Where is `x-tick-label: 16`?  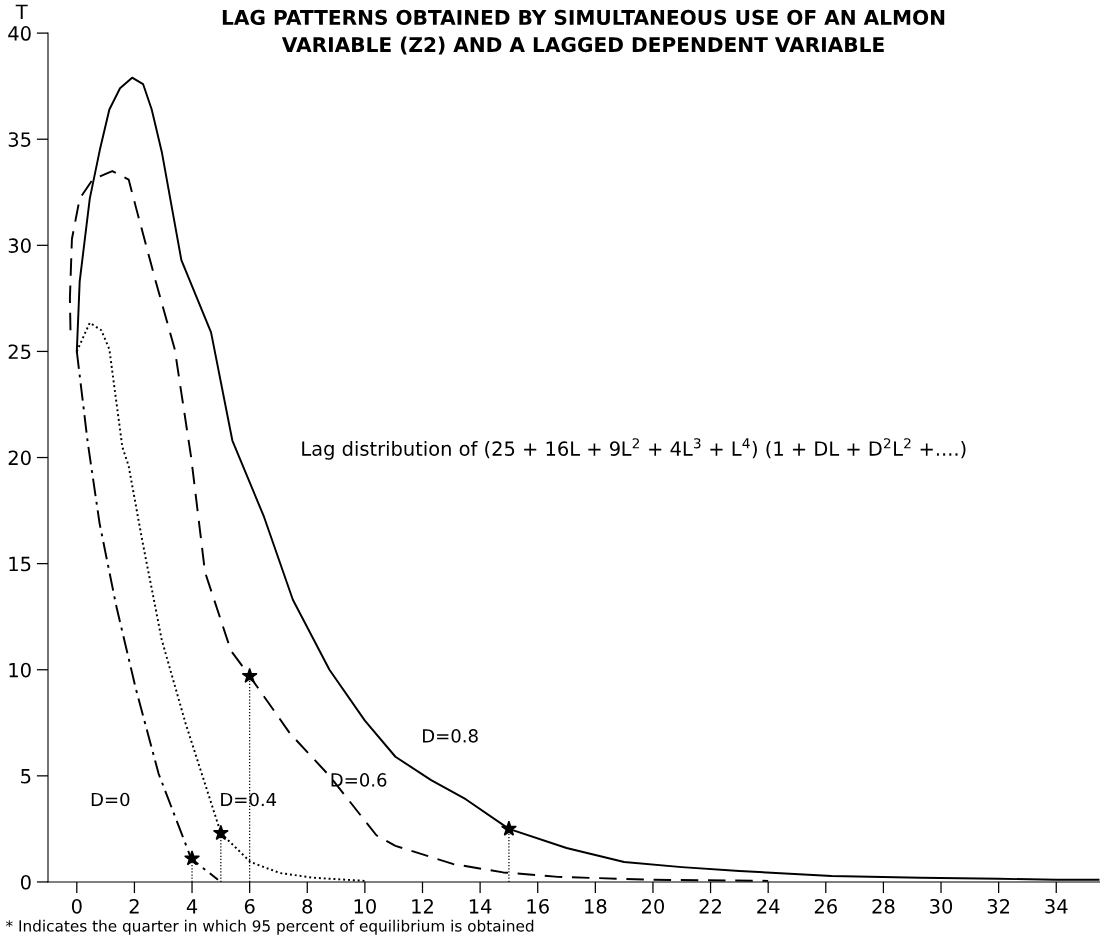 x-tick-label: 16 is located at coordinates (538, 906).